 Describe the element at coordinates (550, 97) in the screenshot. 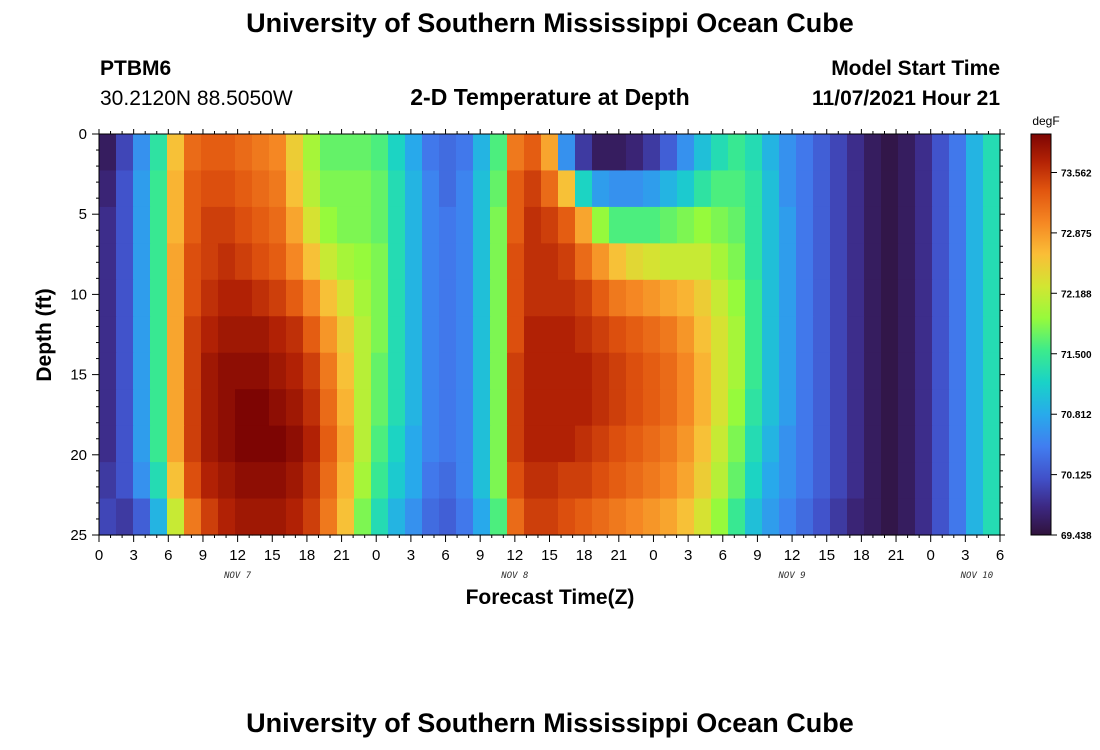

I see `plot-title: 2-D Temperature at Depth` at that location.